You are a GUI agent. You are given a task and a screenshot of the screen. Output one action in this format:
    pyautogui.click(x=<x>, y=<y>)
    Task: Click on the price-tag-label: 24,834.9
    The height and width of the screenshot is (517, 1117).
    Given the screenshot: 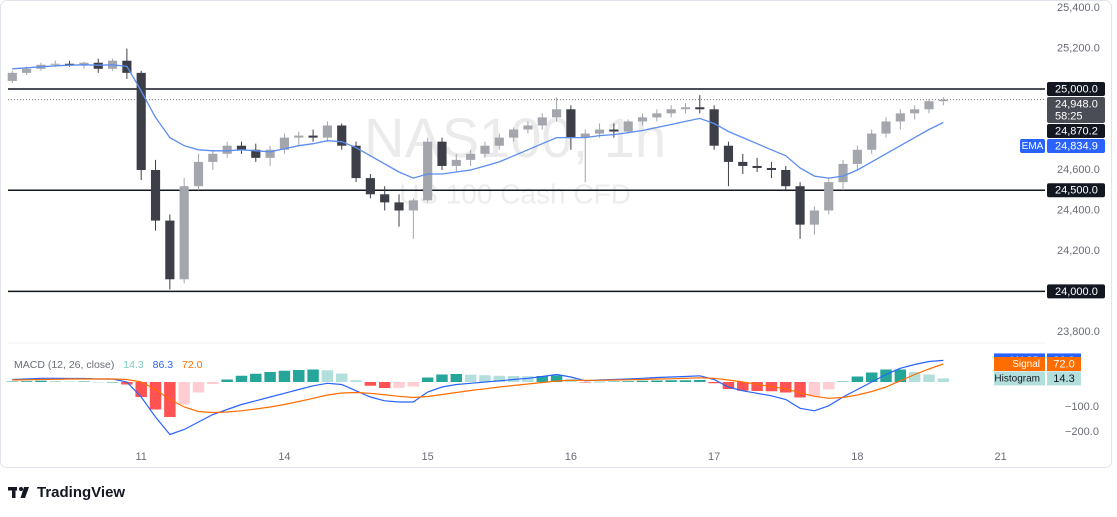 What is the action you would take?
    pyautogui.click(x=1076, y=146)
    